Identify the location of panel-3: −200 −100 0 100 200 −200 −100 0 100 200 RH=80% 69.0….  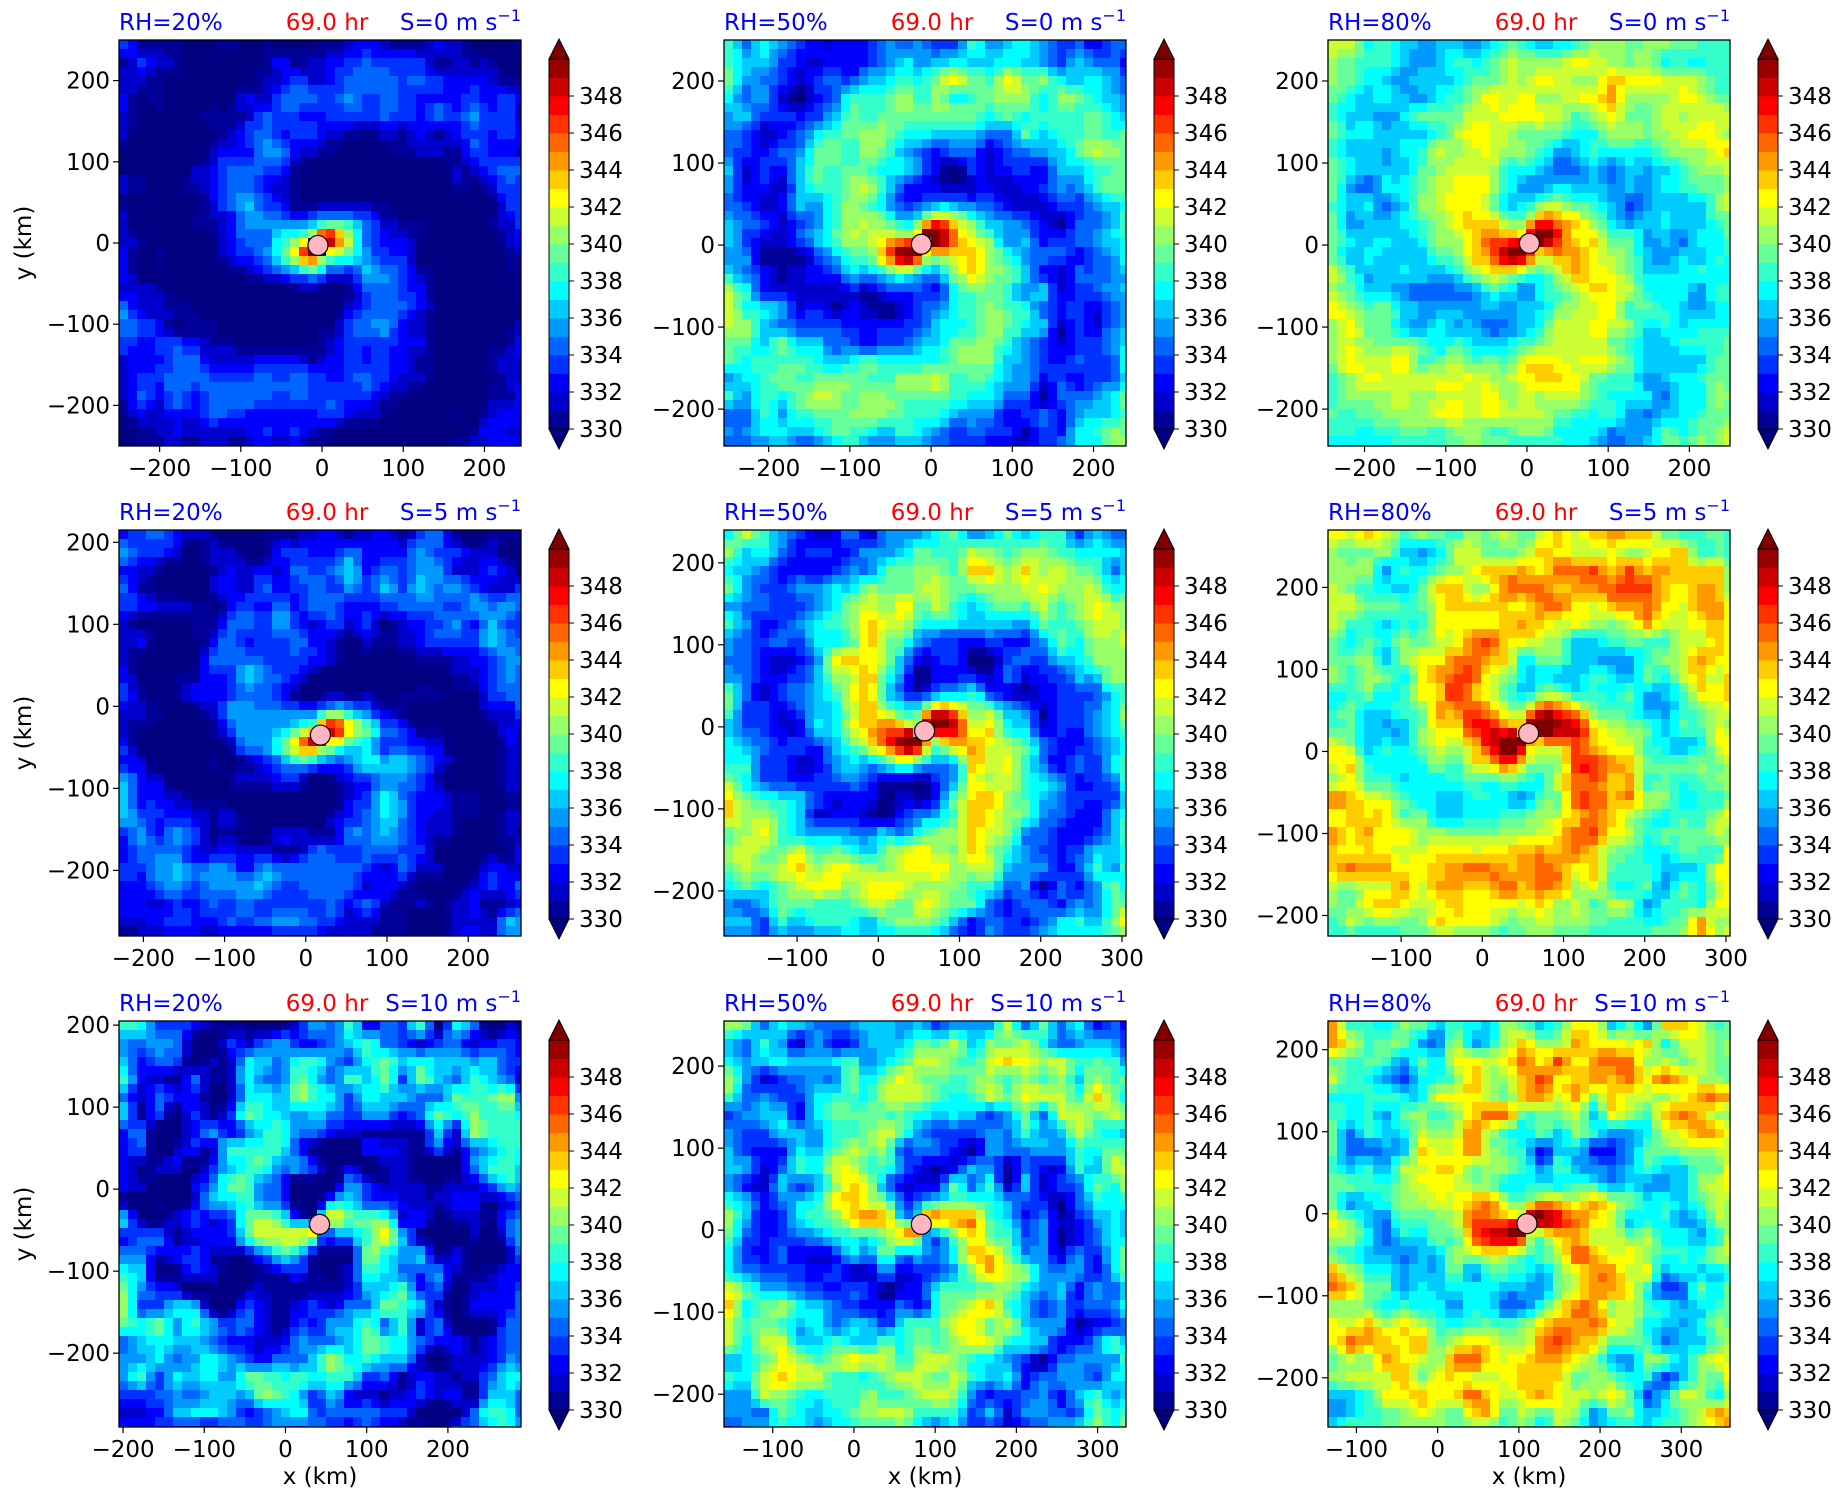
(1544, 244).